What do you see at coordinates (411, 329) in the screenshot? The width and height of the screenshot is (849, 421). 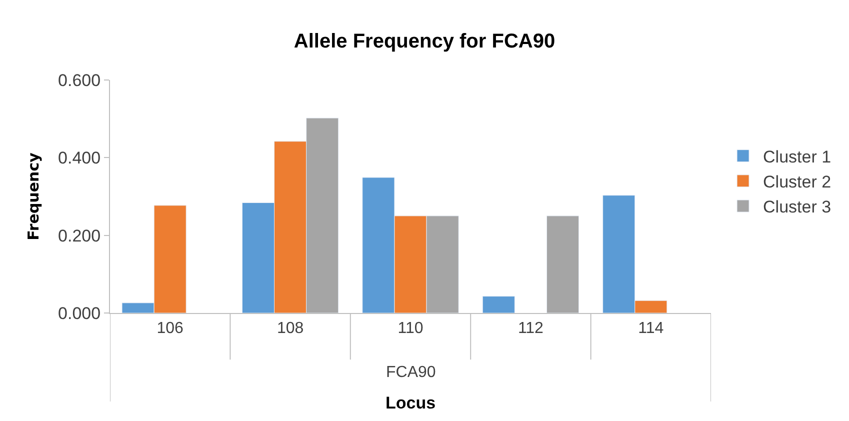 I see `x-tick-label: 110` at bounding box center [411, 329].